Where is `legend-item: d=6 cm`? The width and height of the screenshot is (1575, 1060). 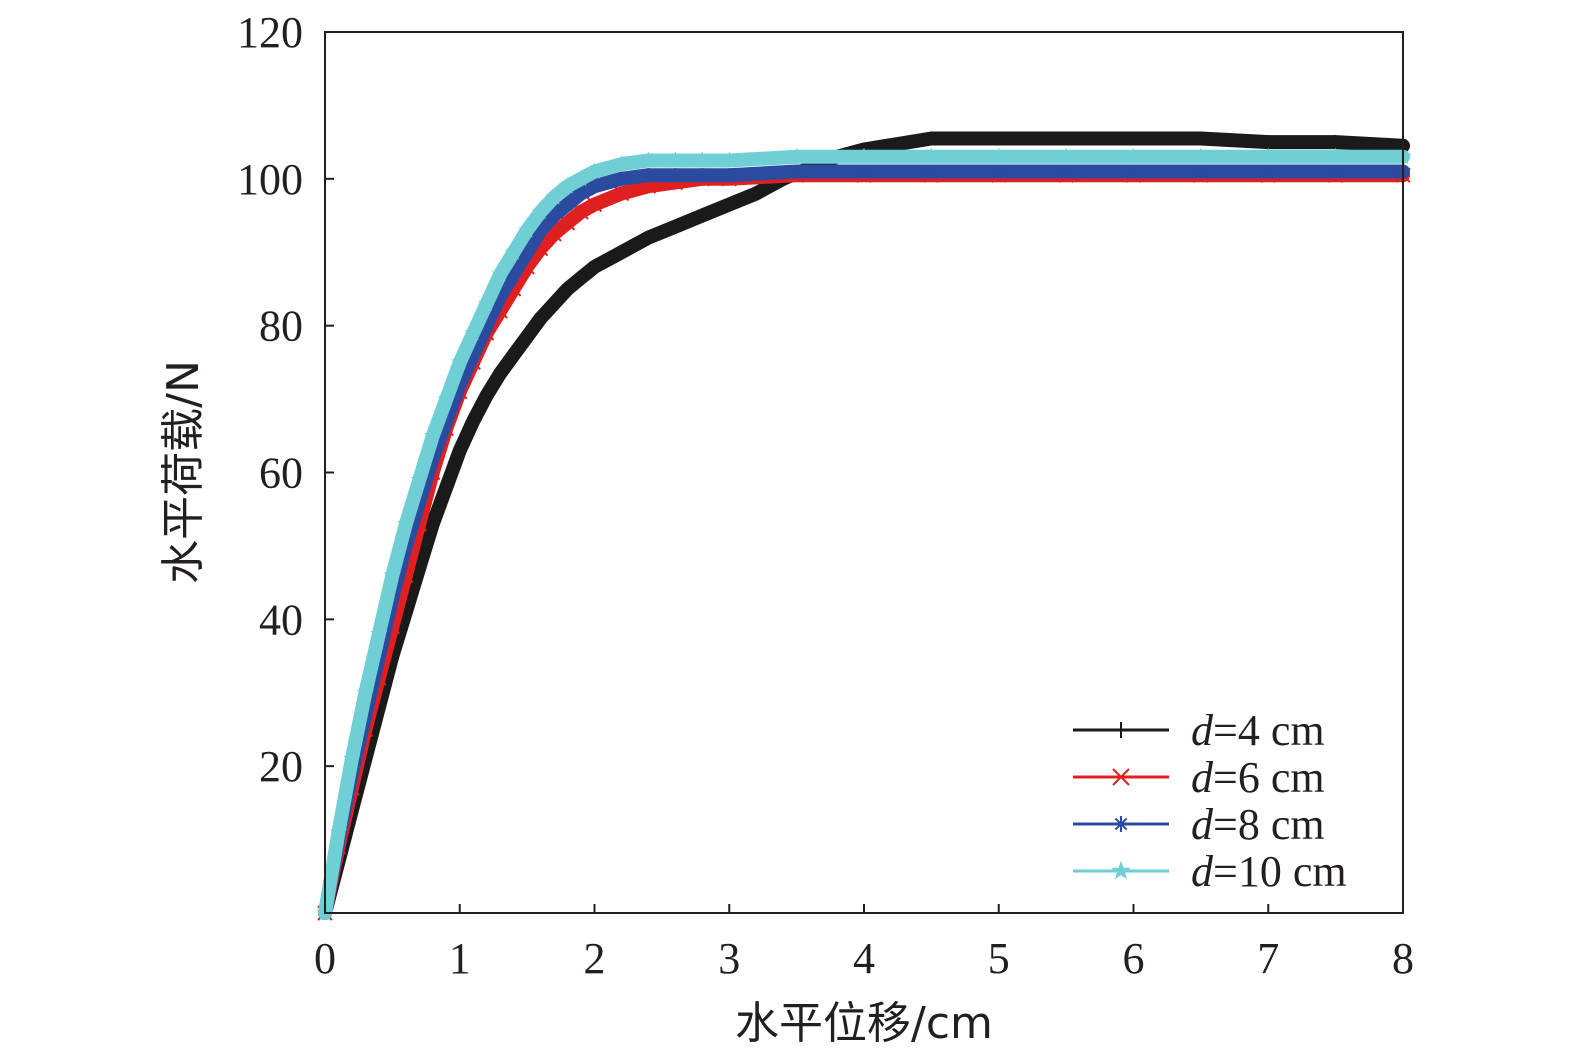 legend-item: d=6 cm is located at coordinates (1199, 777).